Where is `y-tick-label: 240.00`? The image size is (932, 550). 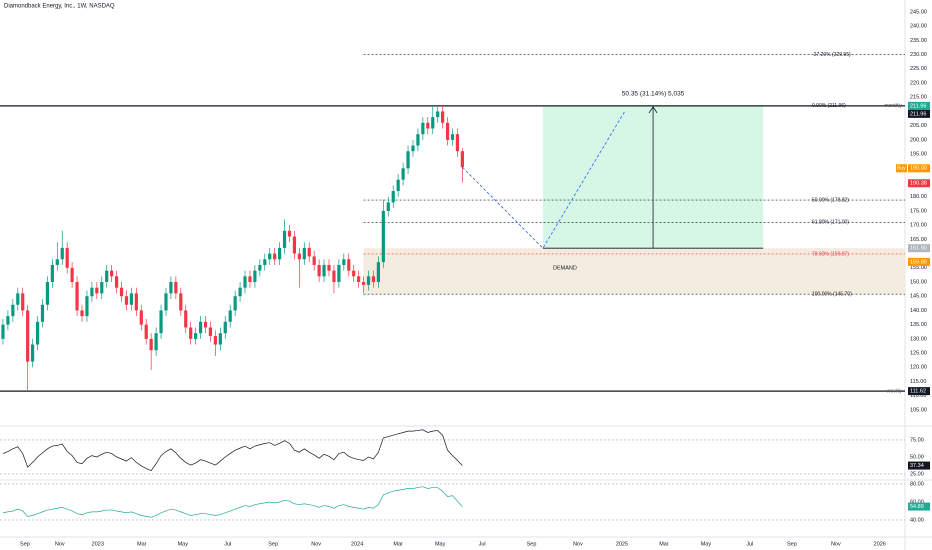
y-tick-label: 240.00 is located at coordinates (918, 27).